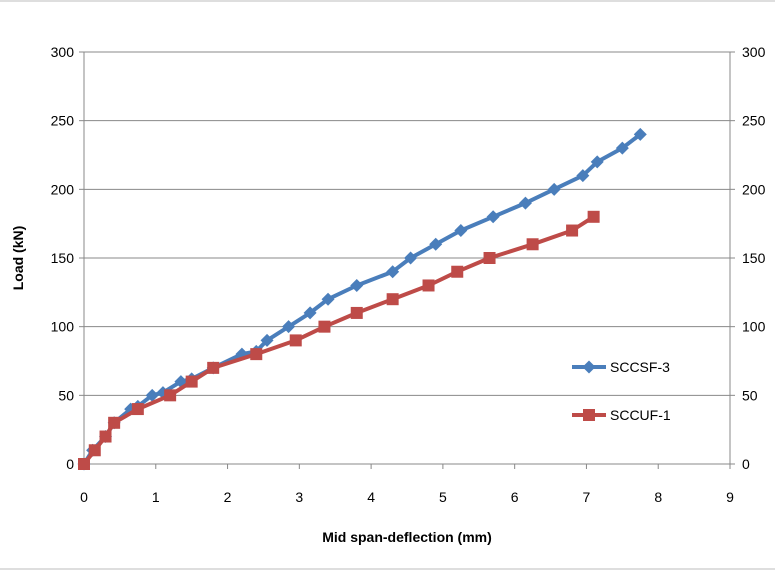  I want to click on y2-tick-label: 300, so click(754, 52).